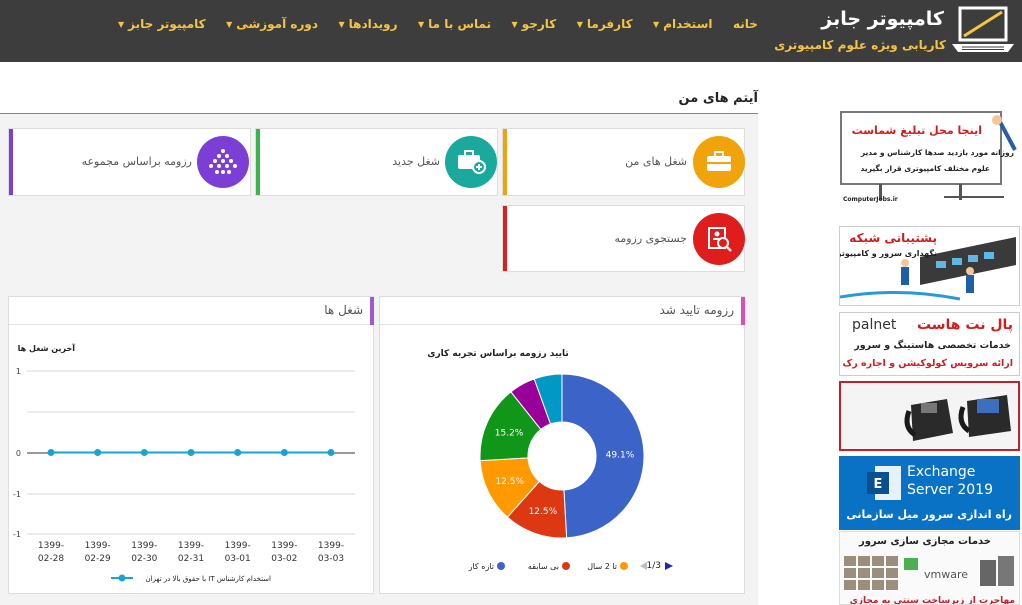  I want to click on ad-text-line: ارائه سرویس کولوکیشن و اجاره رک, so click(927, 363).